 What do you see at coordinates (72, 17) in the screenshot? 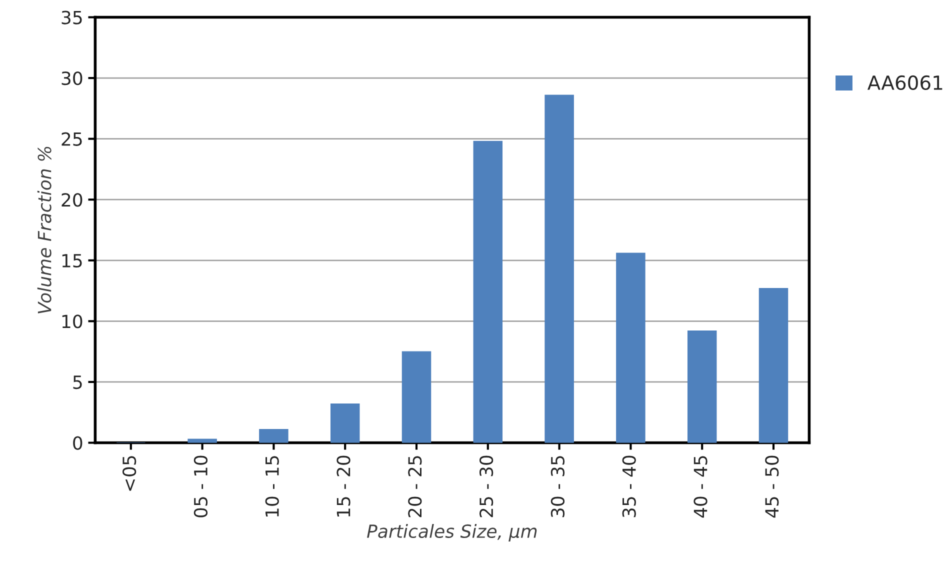
I see `y-tick-label: 35` at bounding box center [72, 17].